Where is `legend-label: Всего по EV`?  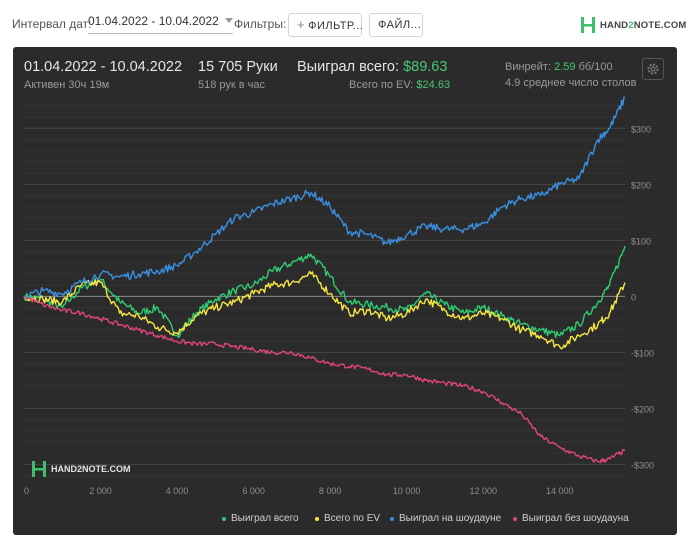 legend-label: Всего по EV is located at coordinates (352, 518).